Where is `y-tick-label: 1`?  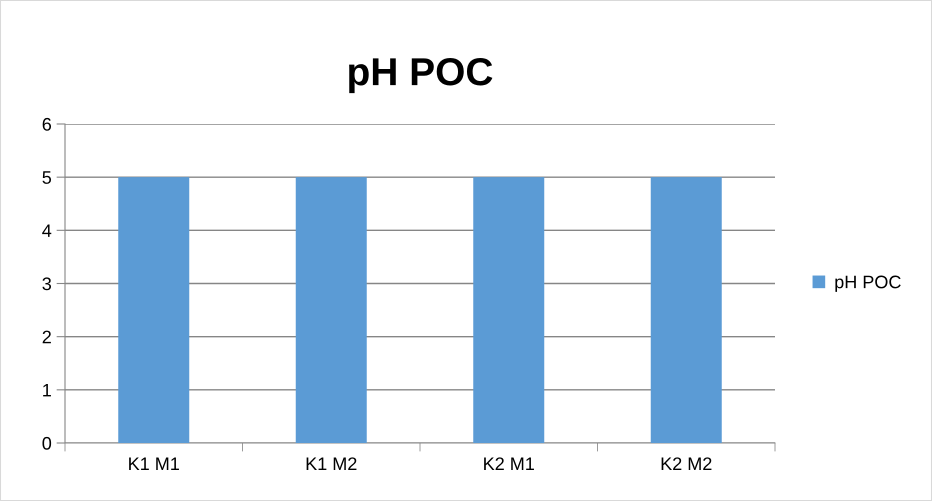 y-tick-label: 1 is located at coordinates (47, 390).